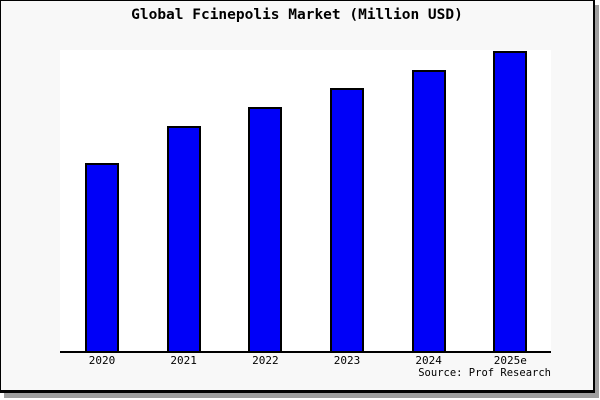 The width and height of the screenshot is (600, 400). What do you see at coordinates (265, 360) in the screenshot?
I see `x-tick-label-2022: 2022` at bounding box center [265, 360].